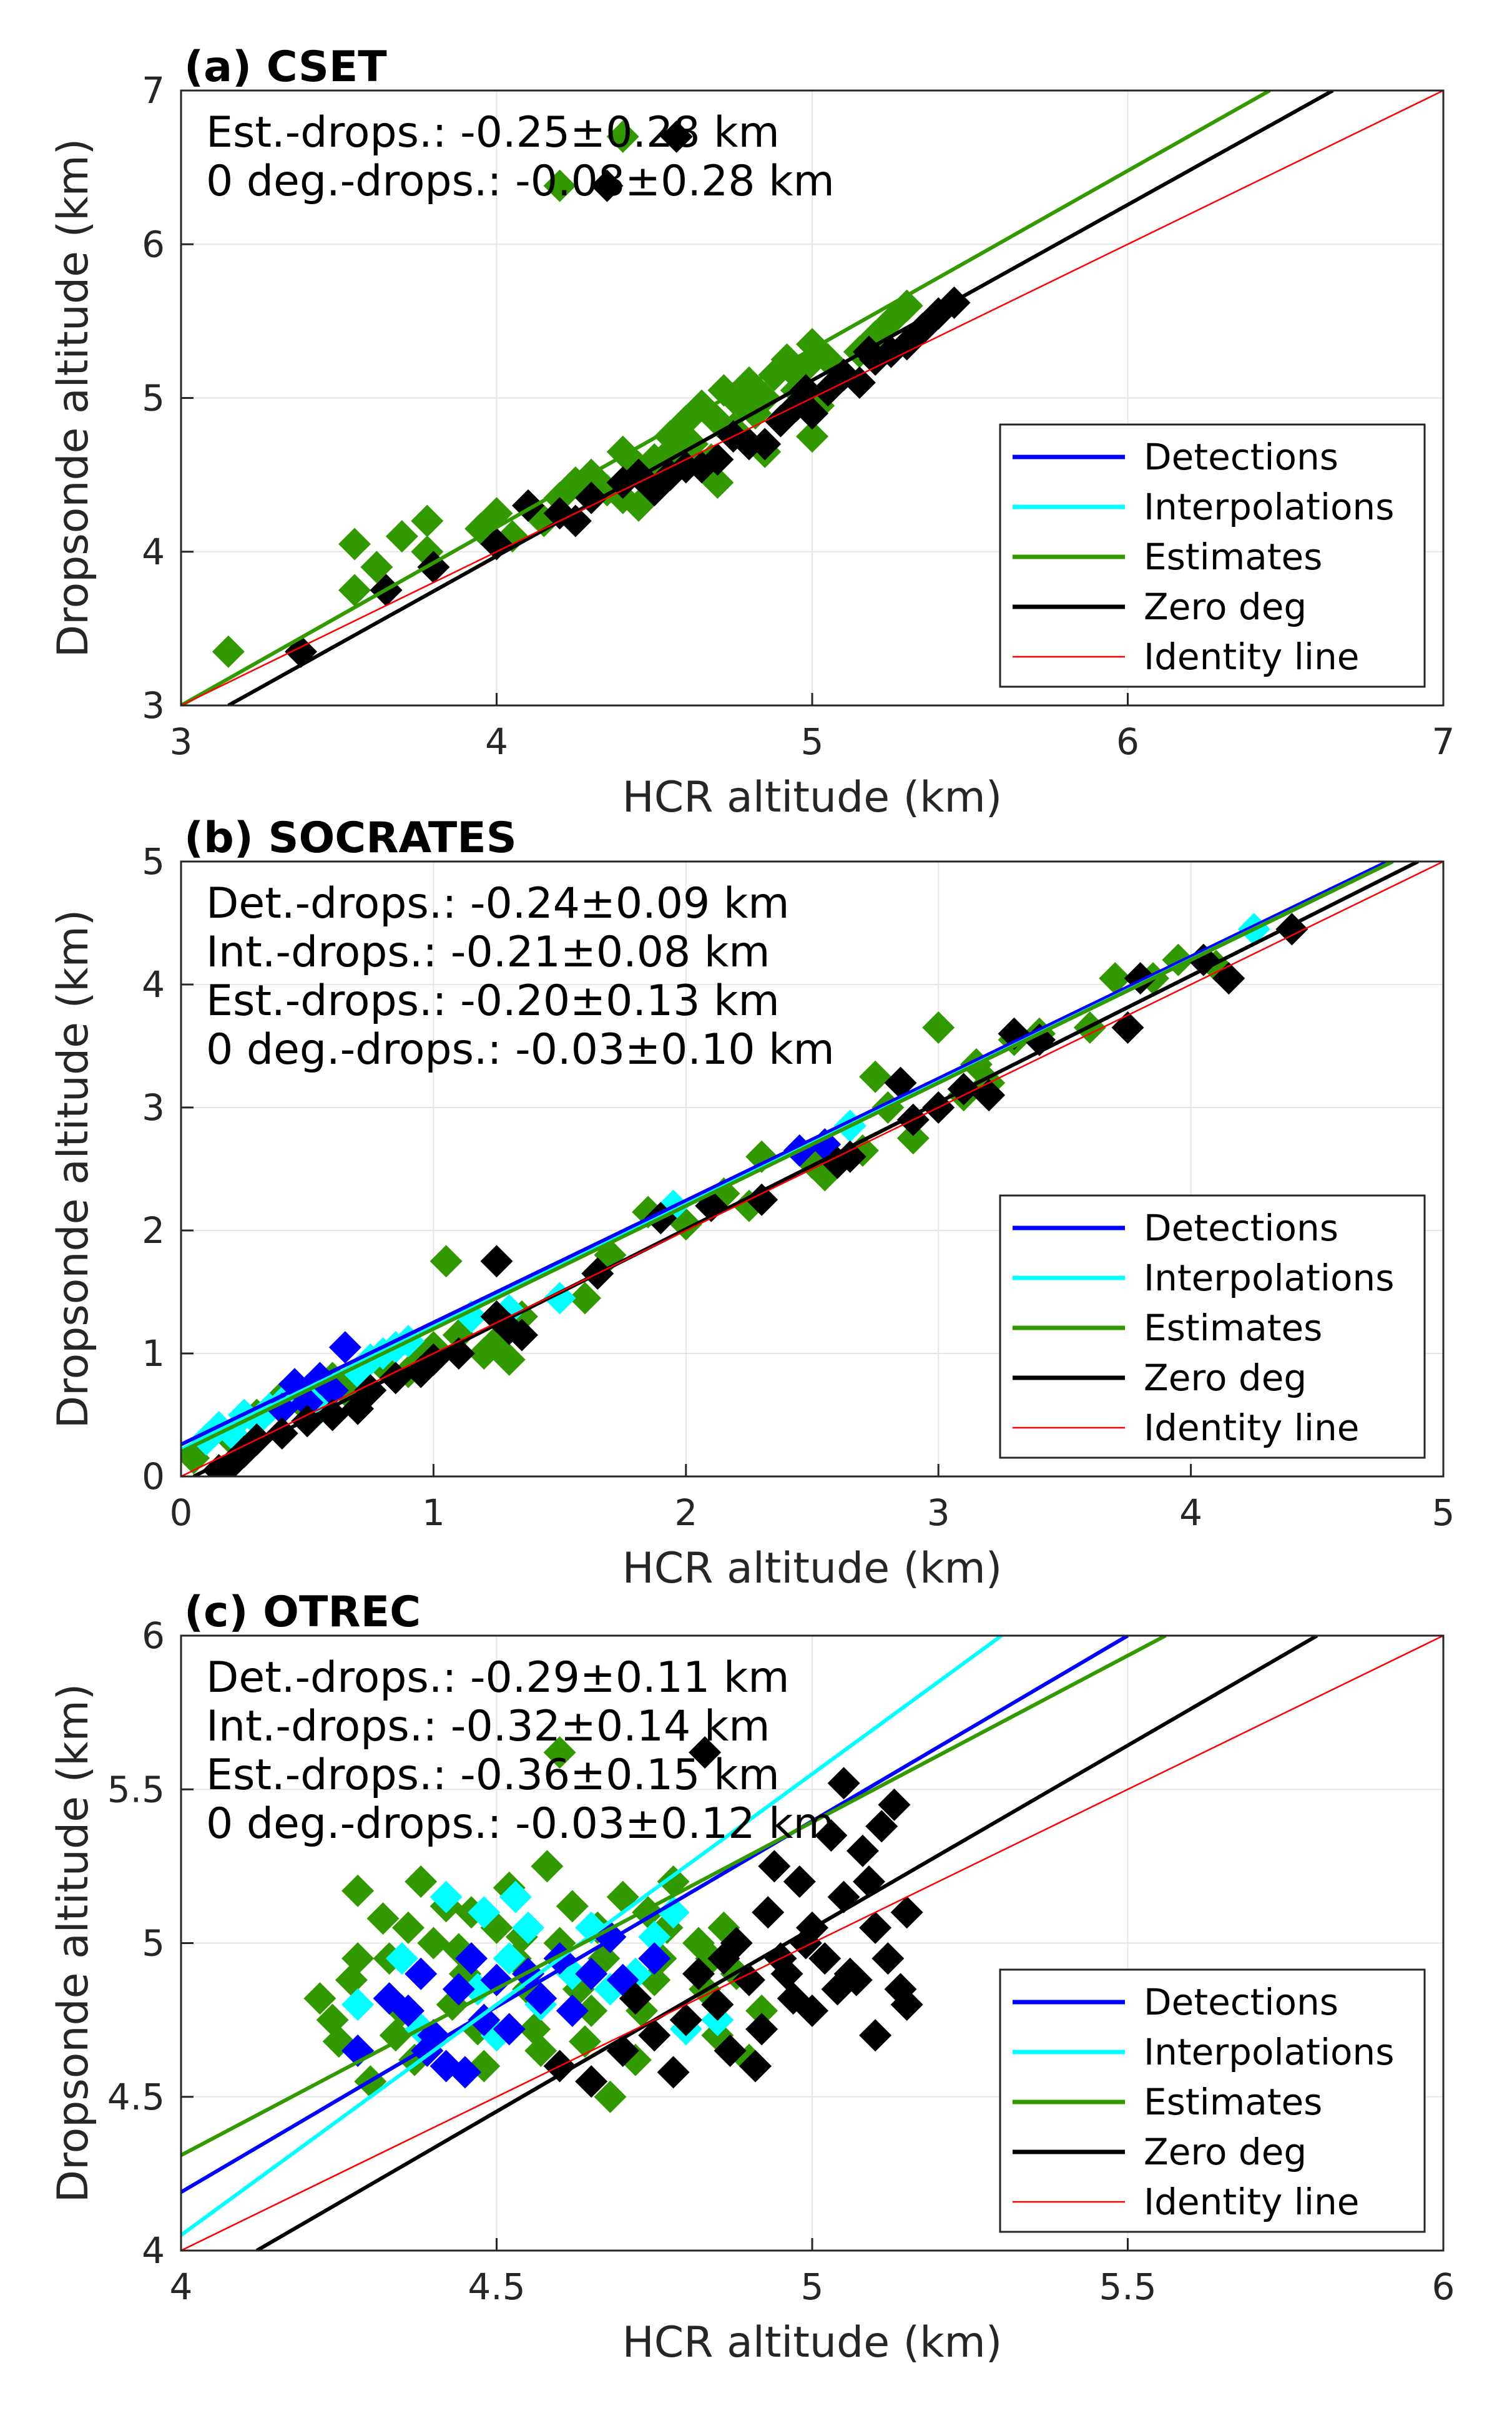 This screenshot has height=2416, width=1512. What do you see at coordinates (1225, 1378) in the screenshot?
I see `legend-label: Zero deg` at bounding box center [1225, 1378].